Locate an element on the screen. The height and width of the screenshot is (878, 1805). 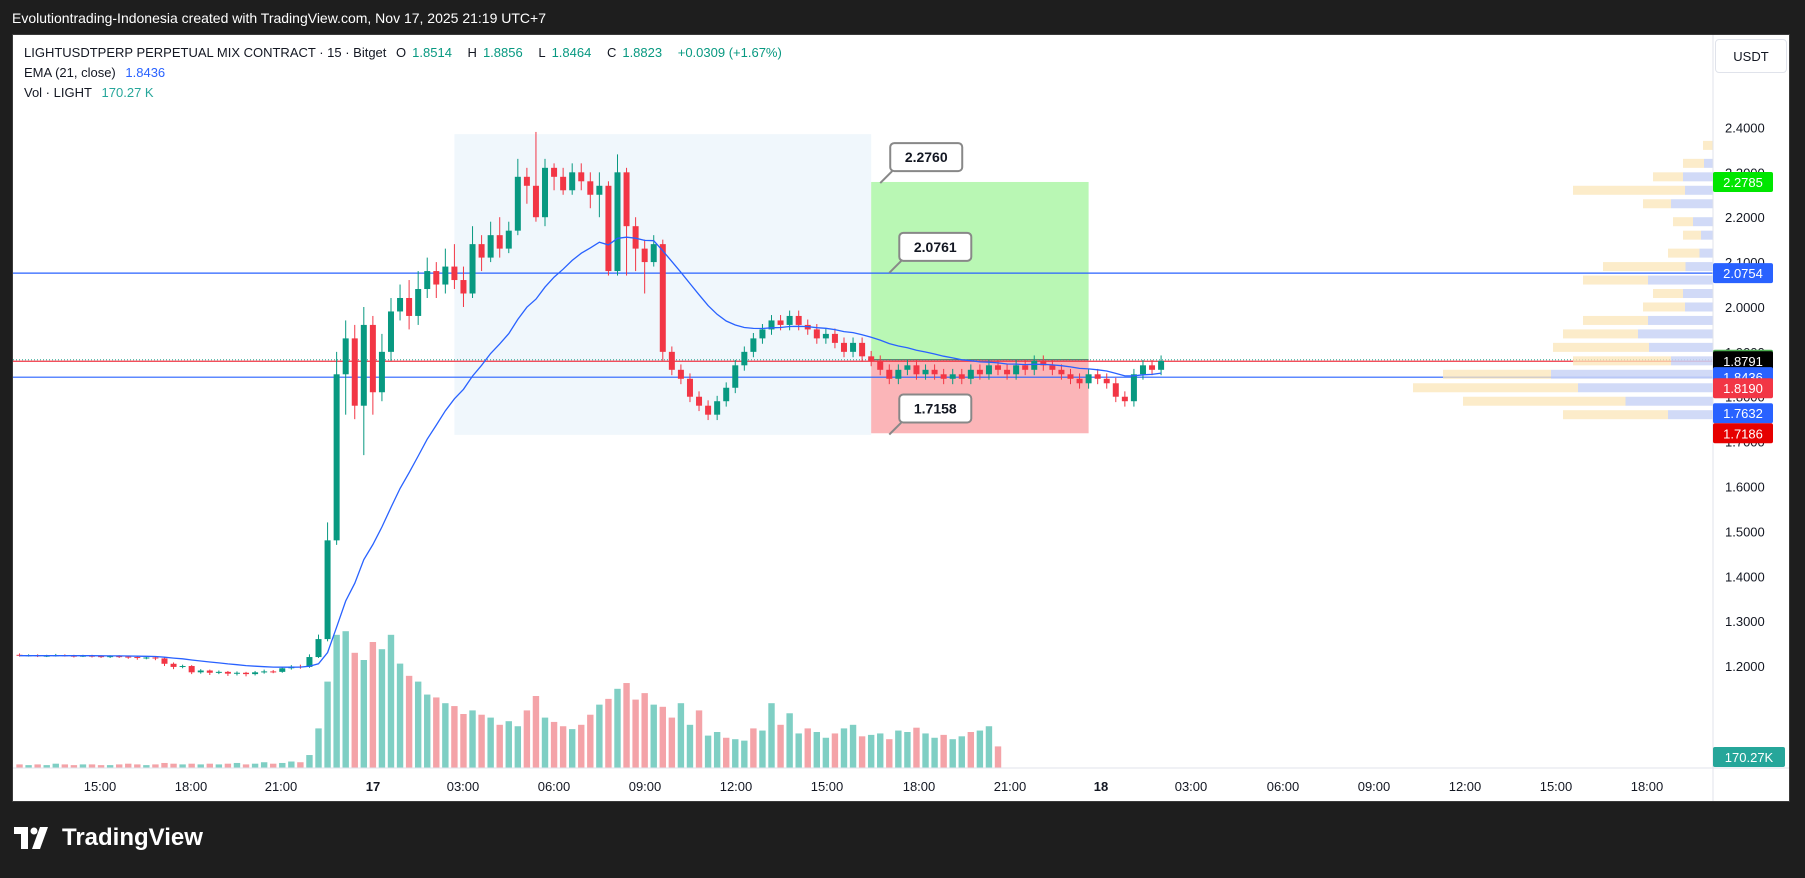
price-axis-tick-label: 1.3000 is located at coordinates (1745, 621).